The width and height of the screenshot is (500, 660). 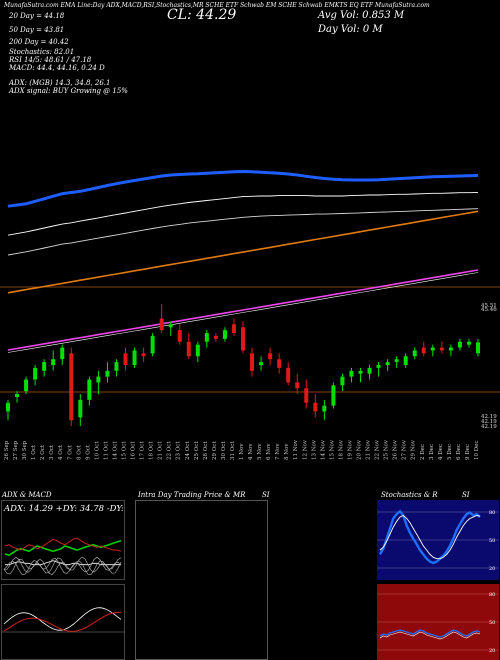 What do you see at coordinates (43, 452) in the screenshot?
I see `date-tick-label: 2 Oct` at bounding box center [43, 452].